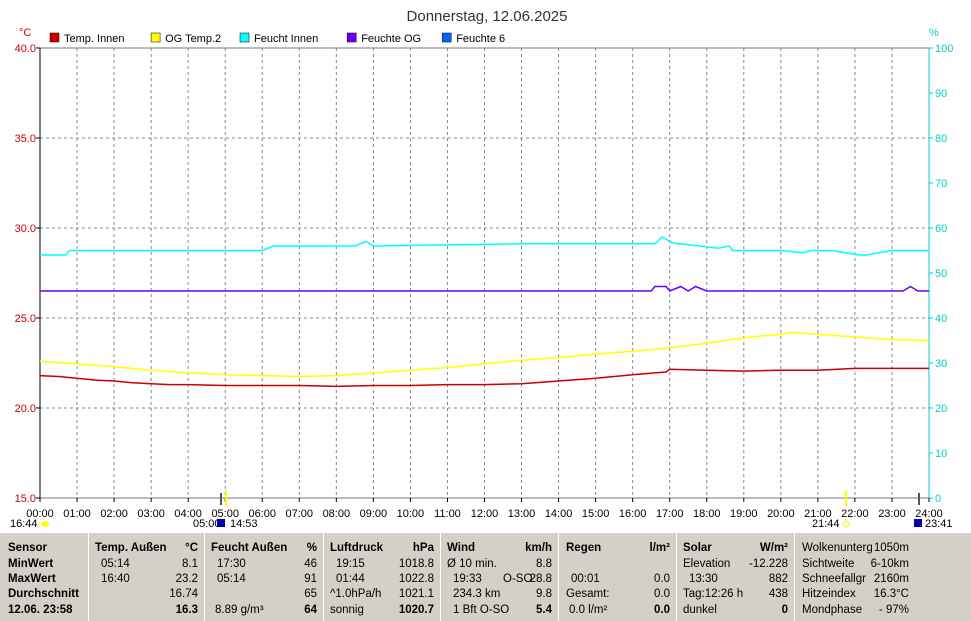  I want to click on humidity-current: 64, so click(310, 610).